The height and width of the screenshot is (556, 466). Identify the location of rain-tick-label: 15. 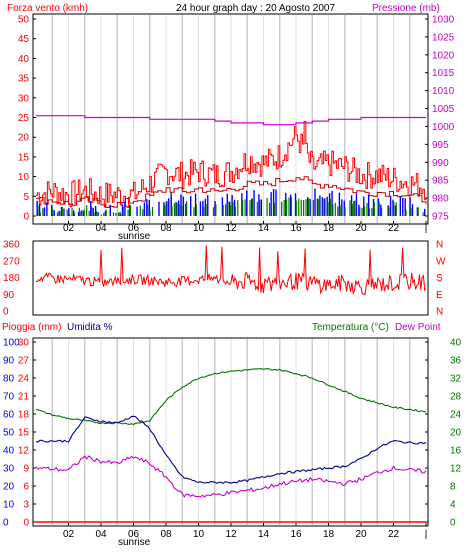
(24, 433).